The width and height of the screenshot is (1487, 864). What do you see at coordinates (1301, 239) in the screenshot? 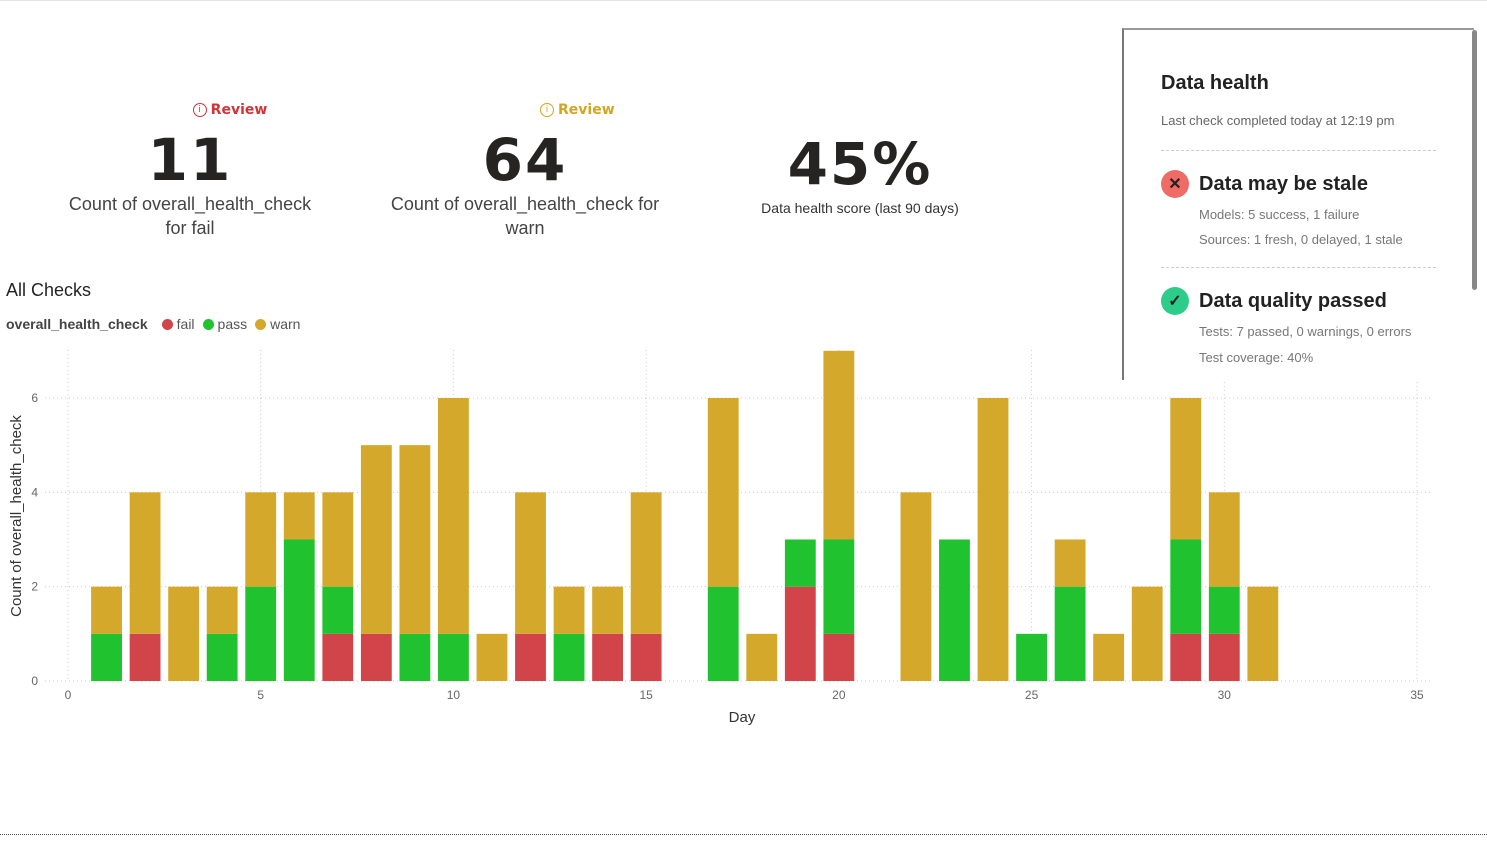
I see `status-detail: Sources: 1 fresh, 0 delayed, 1 stale` at bounding box center [1301, 239].